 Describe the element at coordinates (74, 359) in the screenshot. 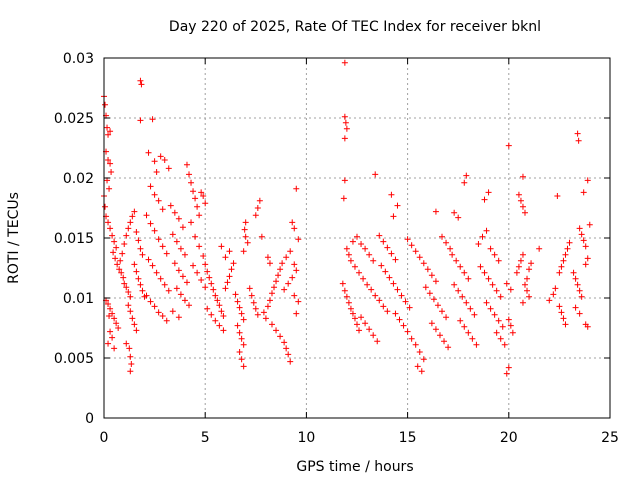

I see `y-tick-label: 0.005` at that location.